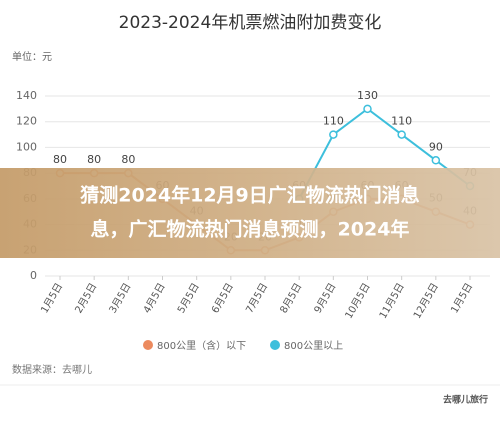  I want to click on legend-label: 800公里（含）以下, so click(201, 345).